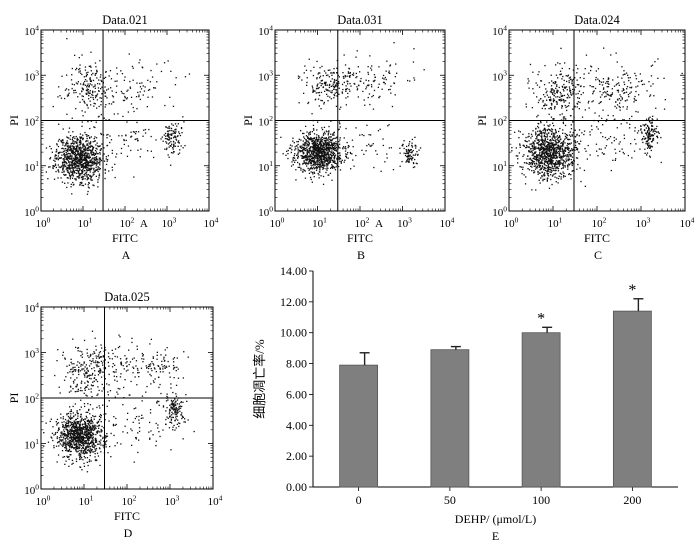 The image size is (700, 541). Describe the element at coordinates (85, 222) in the screenshot. I see `x-tick-label: 101` at that location.